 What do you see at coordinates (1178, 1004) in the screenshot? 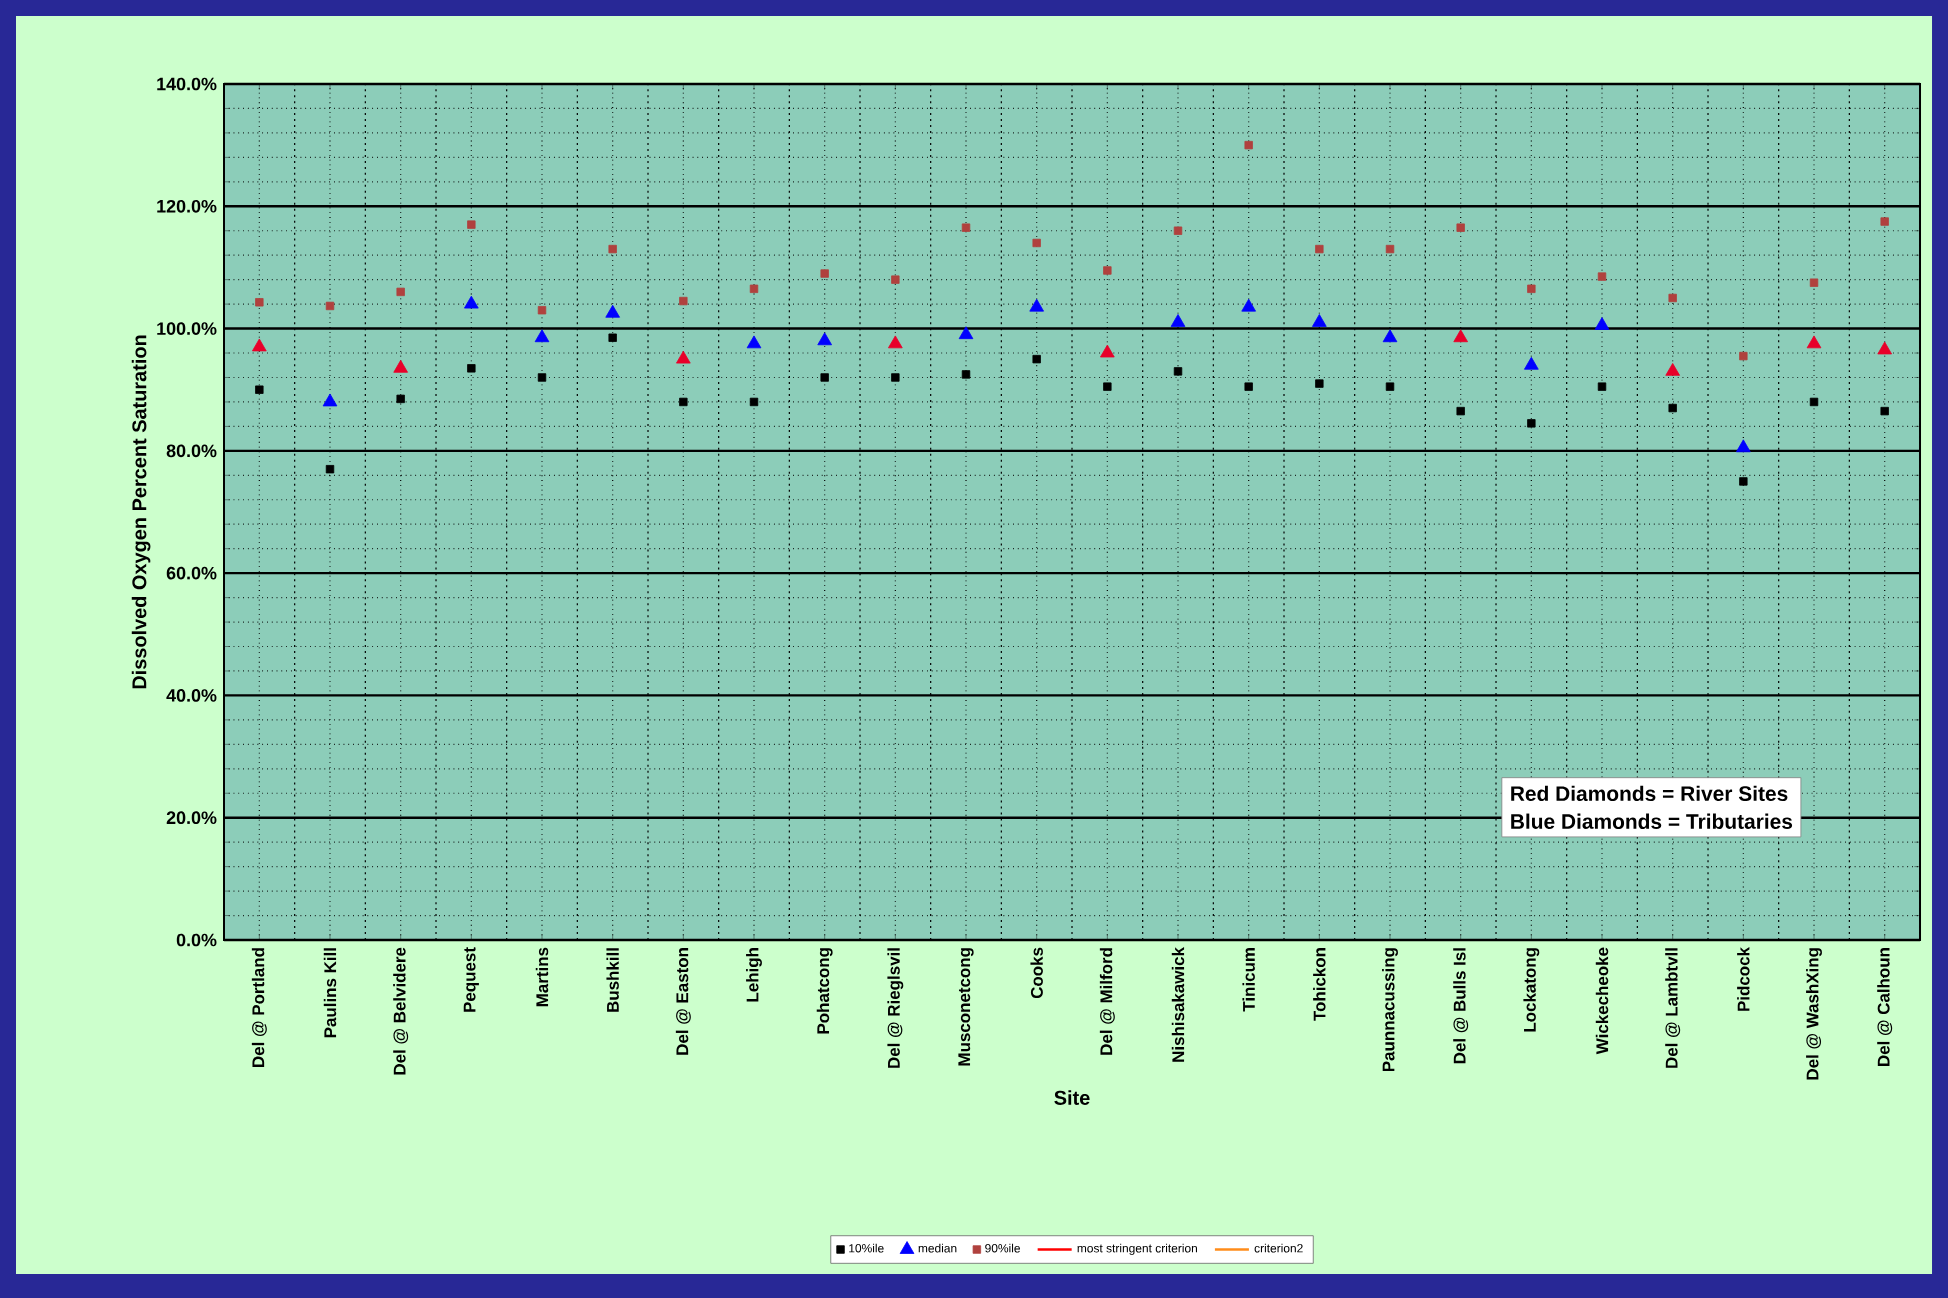
I see `x-tick-label: Nishisakawick` at bounding box center [1178, 1004].